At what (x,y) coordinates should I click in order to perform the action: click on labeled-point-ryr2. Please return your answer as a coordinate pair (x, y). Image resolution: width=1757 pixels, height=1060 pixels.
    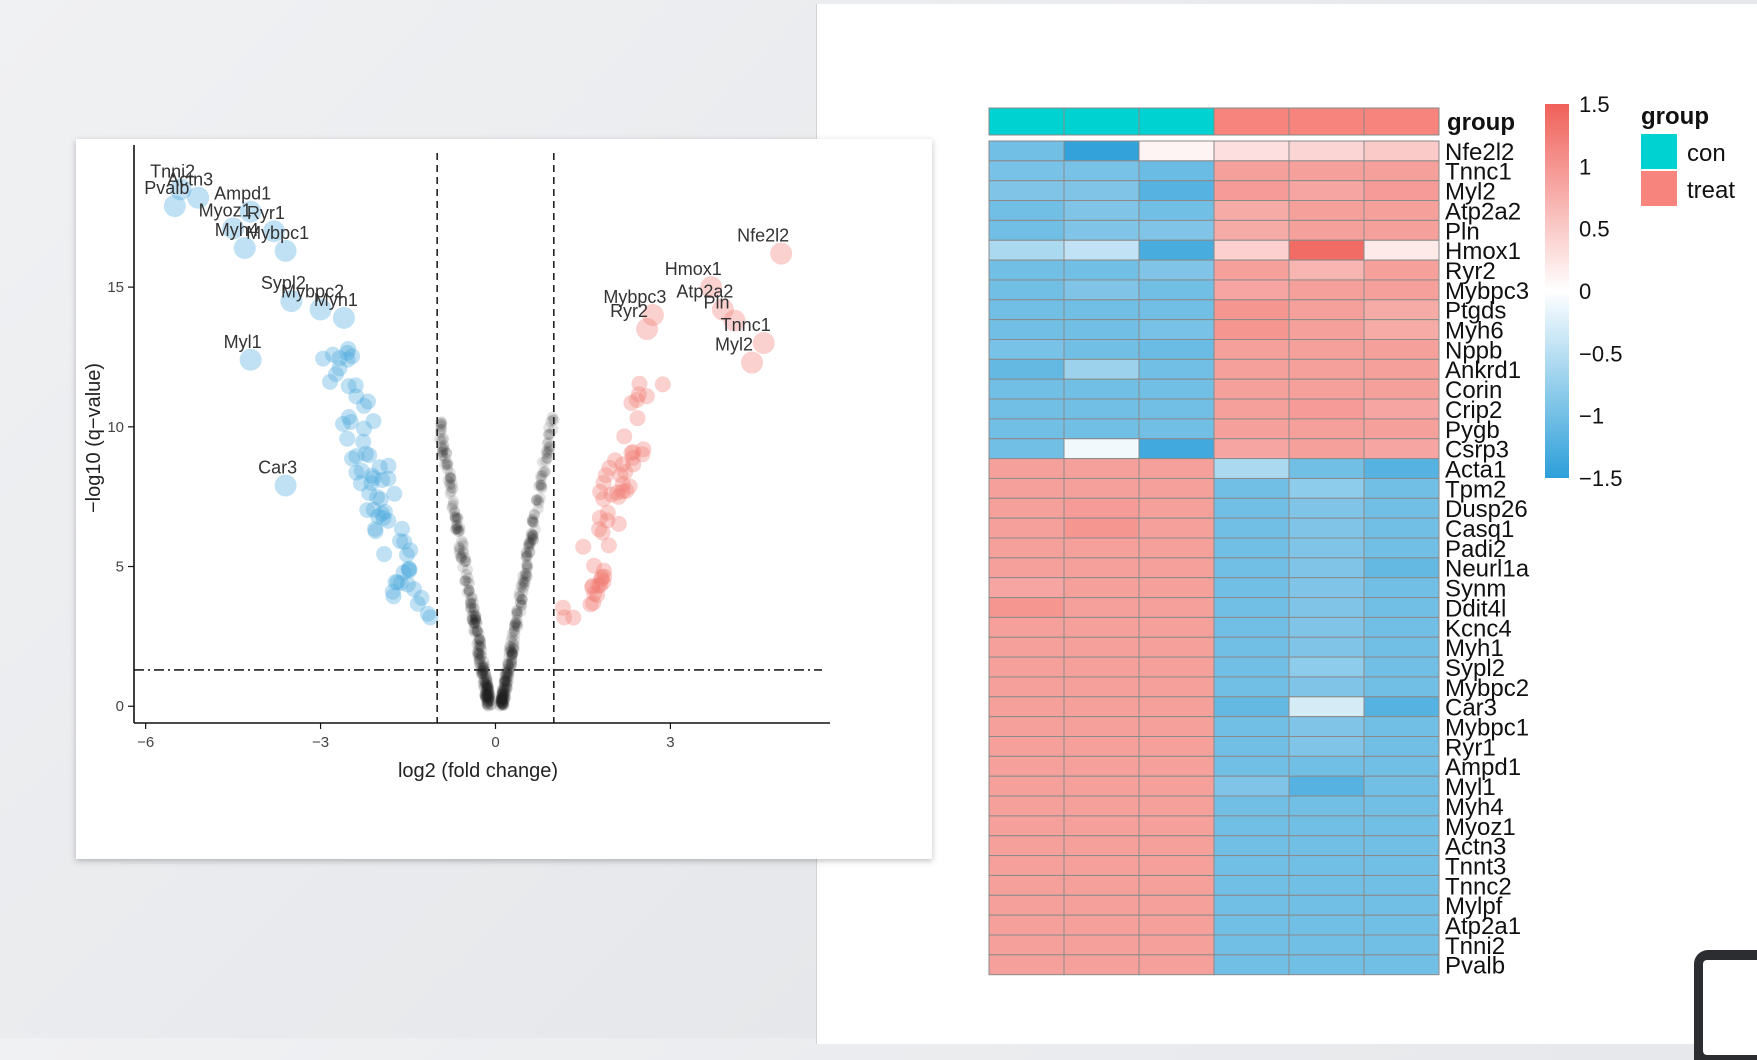
    Looking at the image, I should click on (647, 329).